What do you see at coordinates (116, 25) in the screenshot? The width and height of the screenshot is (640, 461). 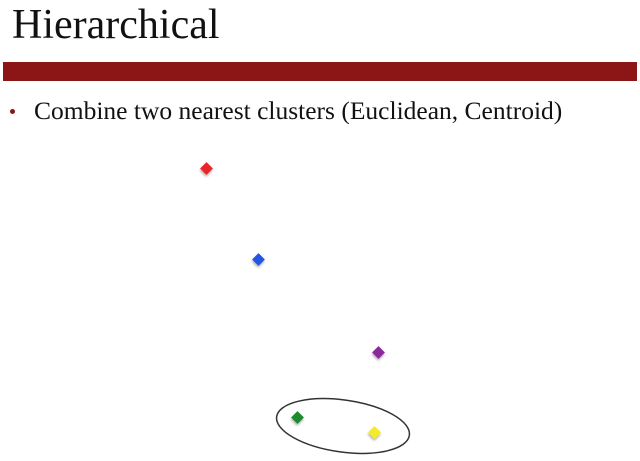 I see `slide-title: Hierarchical` at bounding box center [116, 25].